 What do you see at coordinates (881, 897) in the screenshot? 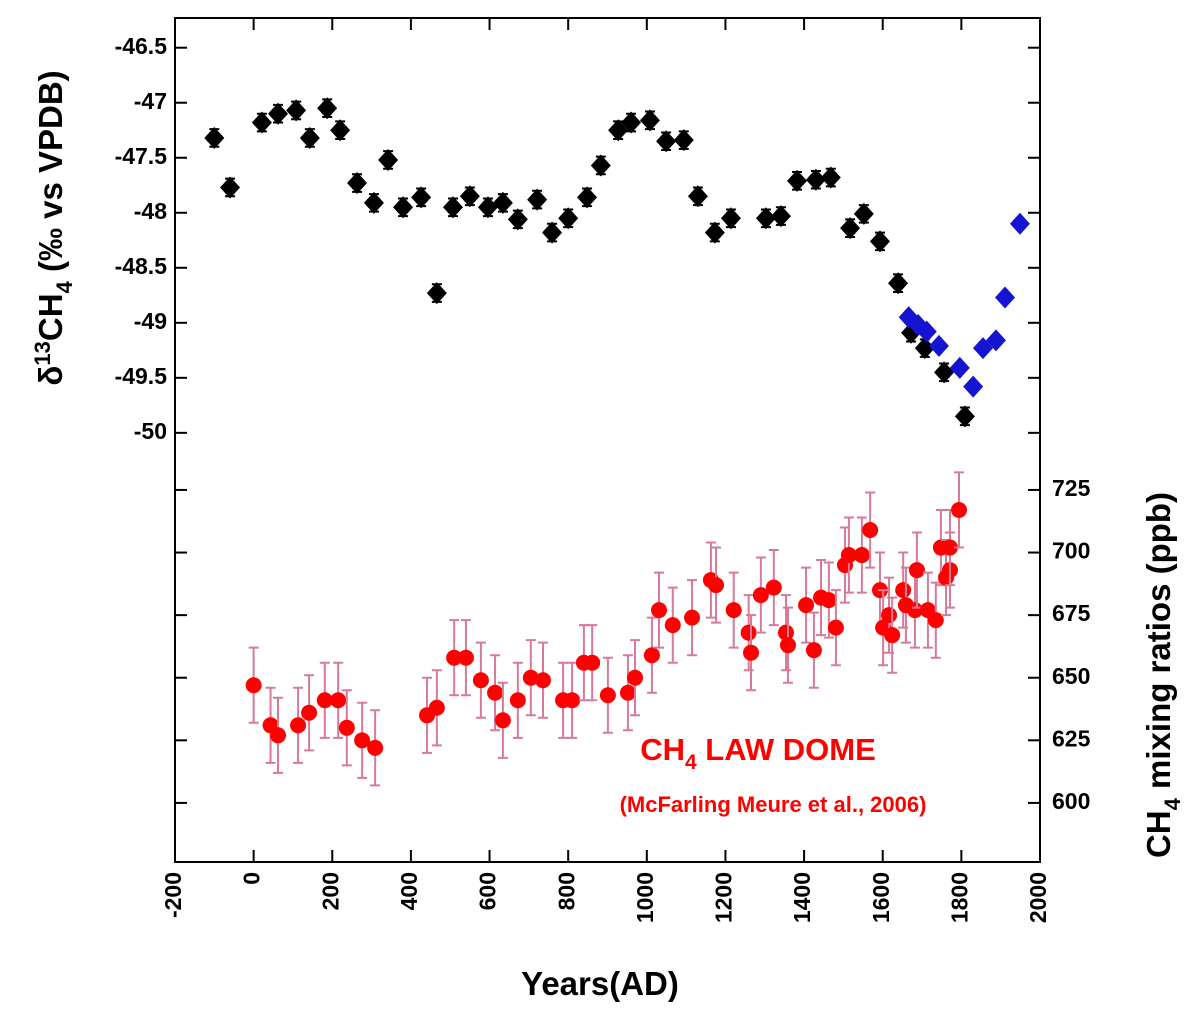
I see `x-tick-label: 1600` at bounding box center [881, 897].